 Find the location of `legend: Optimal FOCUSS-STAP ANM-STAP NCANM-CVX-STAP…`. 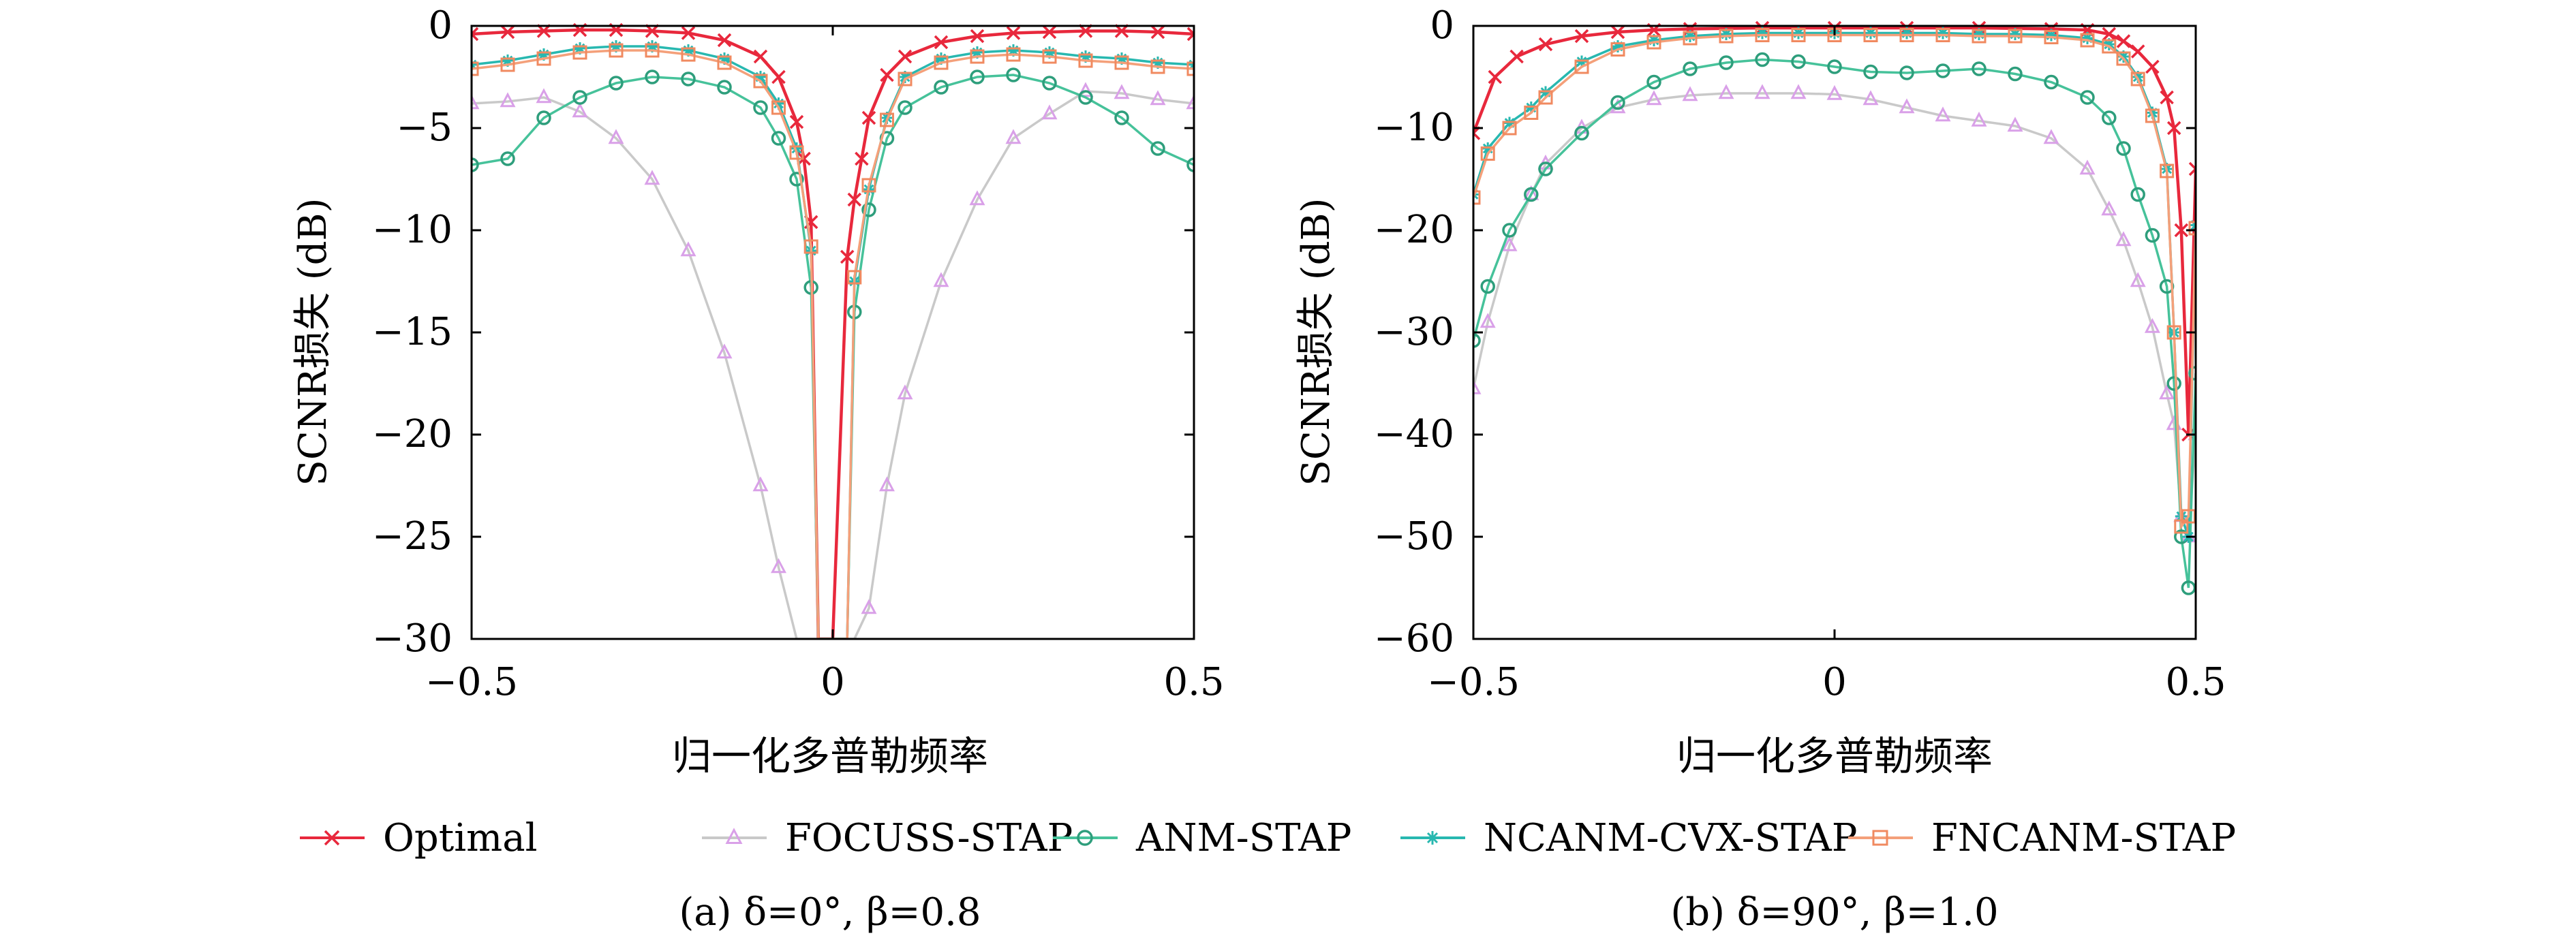

legend: Optimal FOCUSS-STAP ANM-STAP NCANM-CVX-STAP… is located at coordinates (1268, 838).